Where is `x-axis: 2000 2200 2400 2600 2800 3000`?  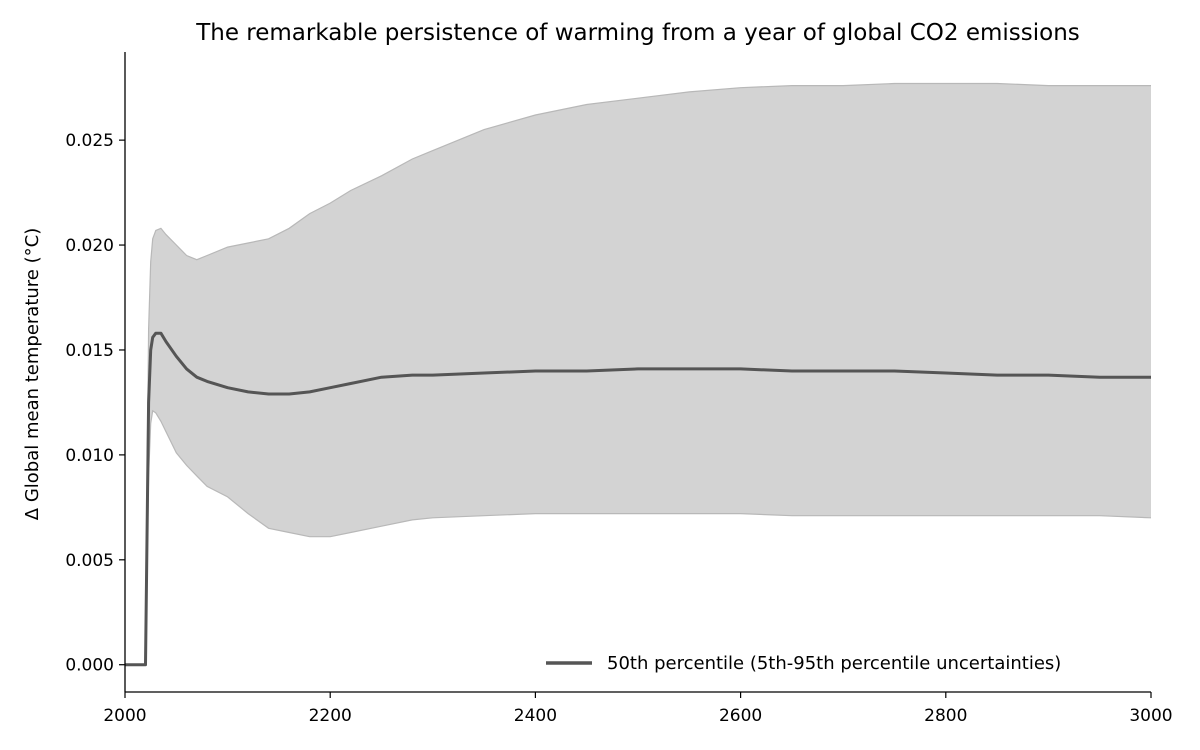 x-axis: 2000 2200 2400 2600 2800 3000 is located at coordinates (638, 708).